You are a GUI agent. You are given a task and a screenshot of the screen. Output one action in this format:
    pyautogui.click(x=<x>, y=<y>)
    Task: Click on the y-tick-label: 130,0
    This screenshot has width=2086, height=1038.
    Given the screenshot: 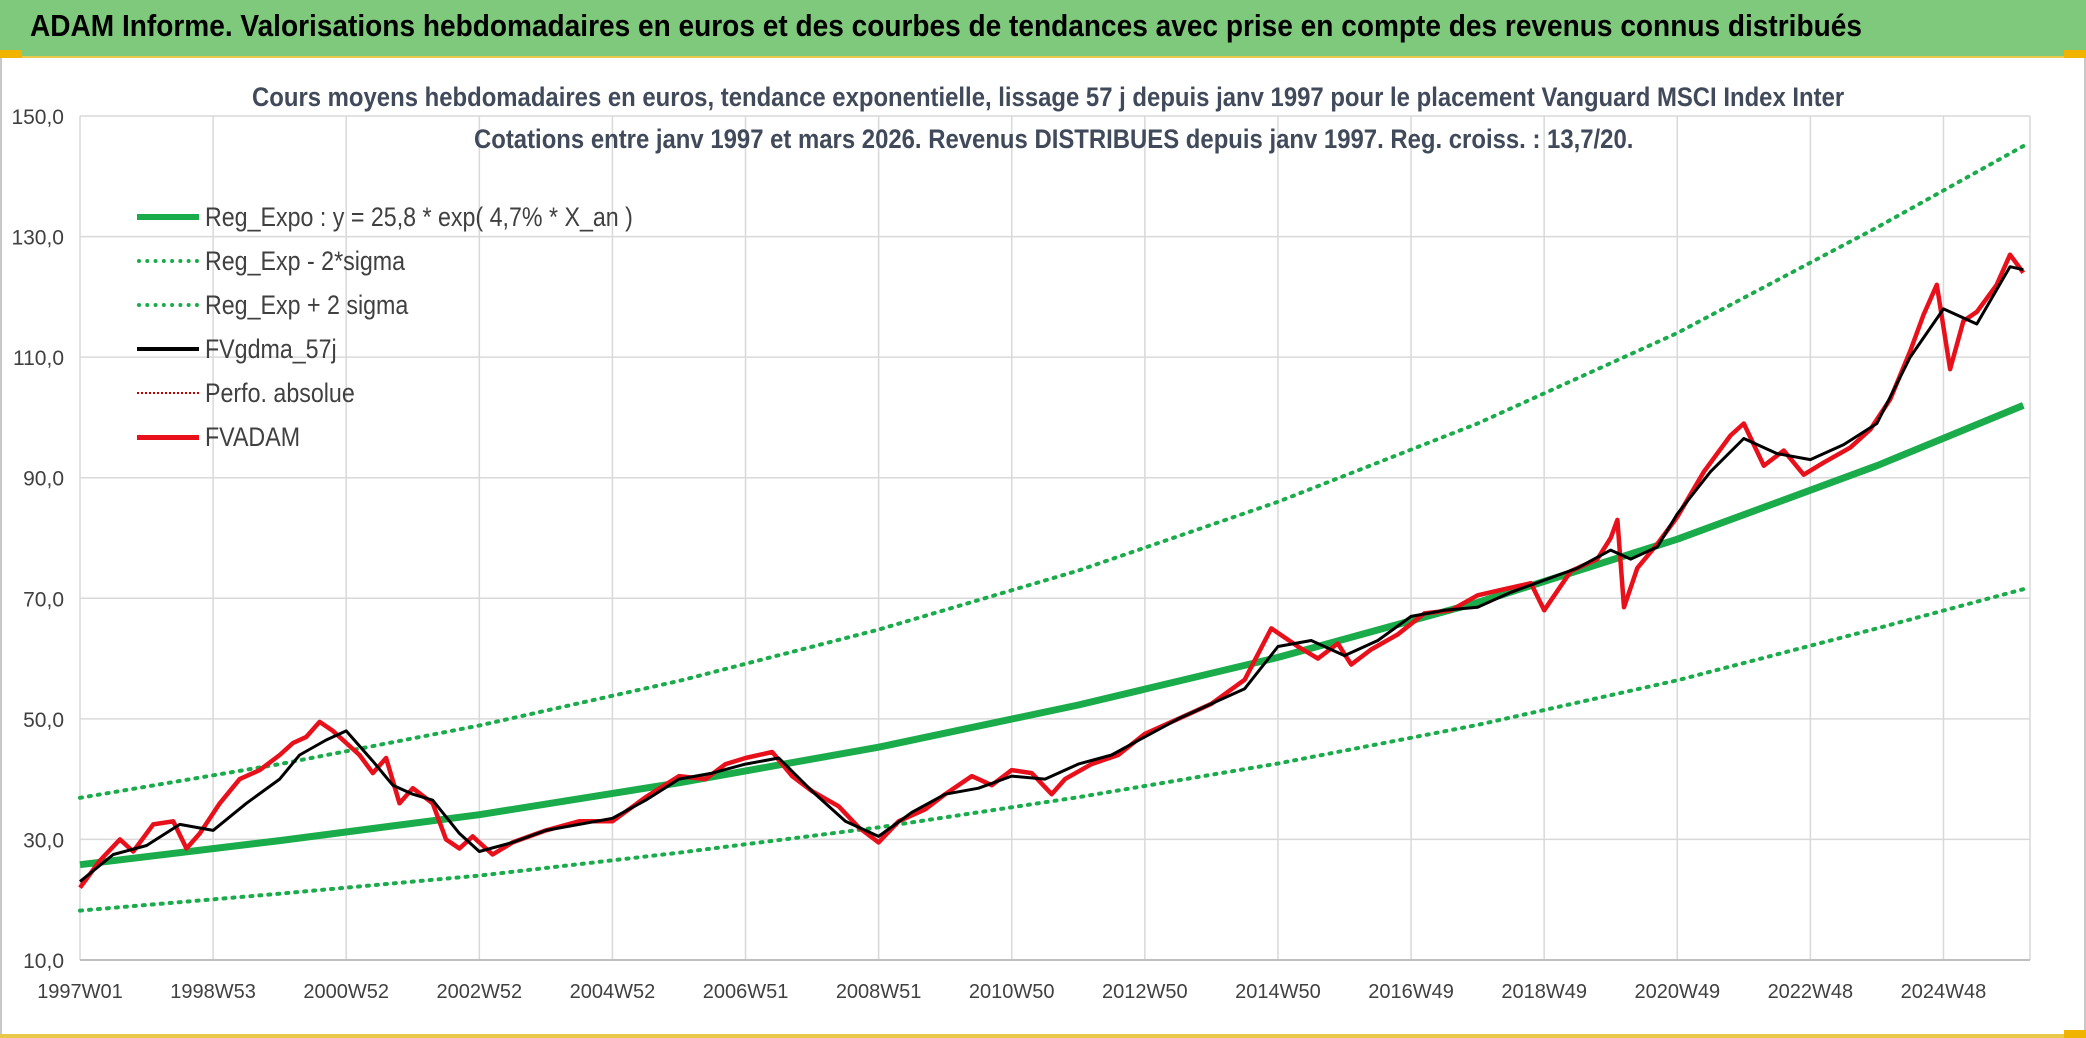 What is the action you would take?
    pyautogui.click(x=37, y=238)
    